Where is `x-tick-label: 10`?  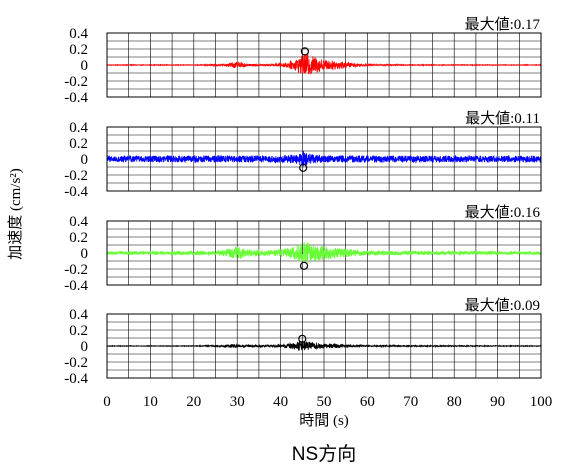
x-tick-label: 10 is located at coordinates (150, 402).